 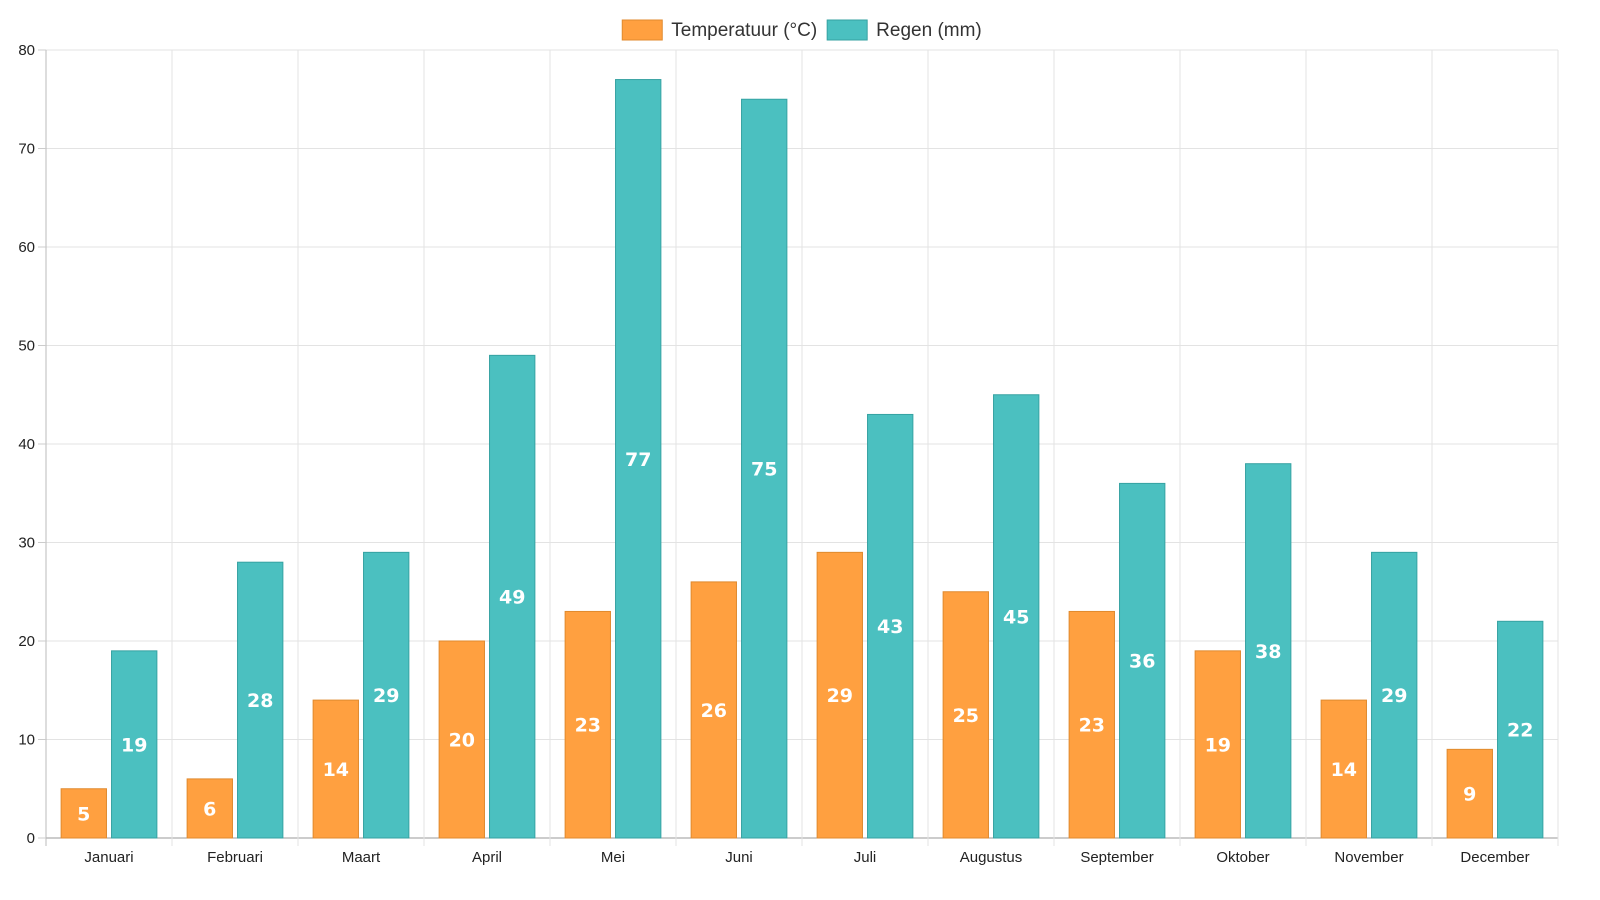 What do you see at coordinates (235, 857) in the screenshot?
I see `x-tick-label: Februari` at bounding box center [235, 857].